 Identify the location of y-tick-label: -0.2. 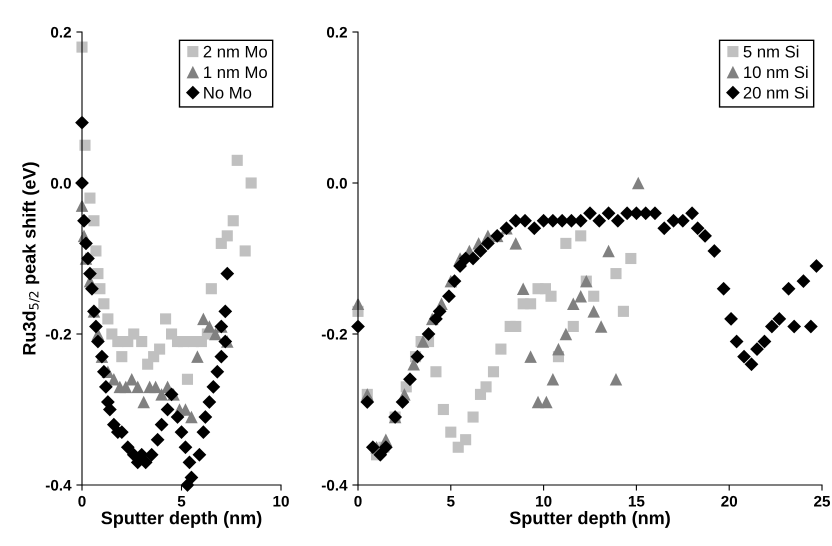
(58, 334).